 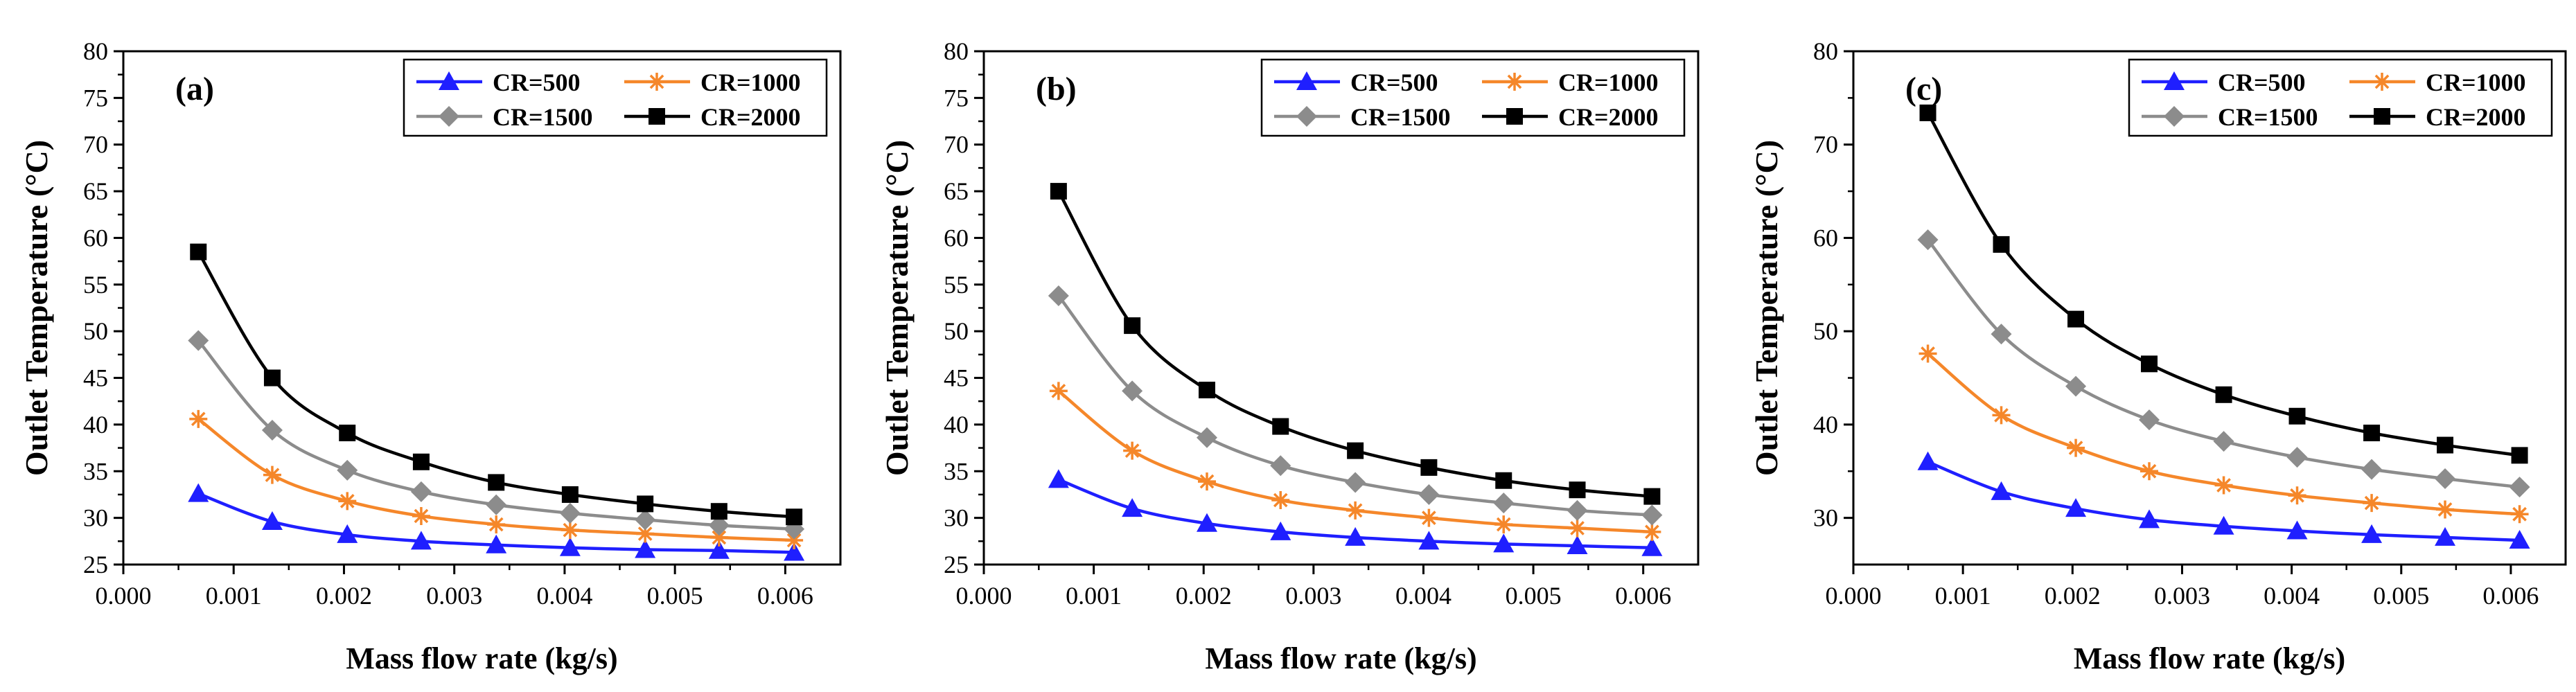 I want to click on y-tick-label: 45, so click(x=95, y=378).